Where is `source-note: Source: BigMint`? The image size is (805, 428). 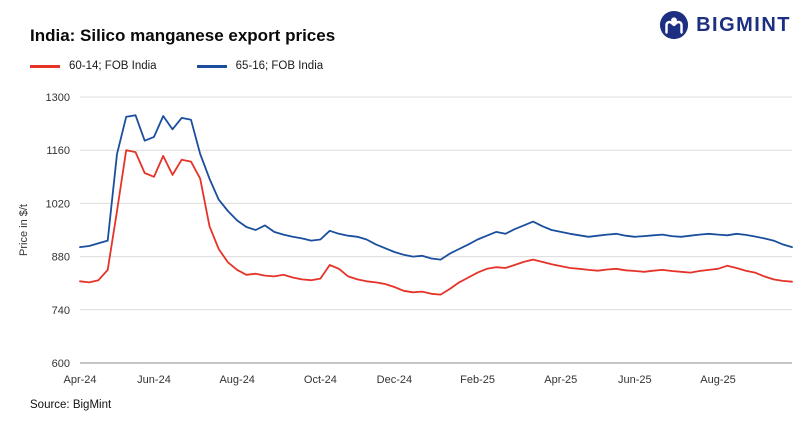
source-note: Source: BigMint is located at coordinates (71, 405).